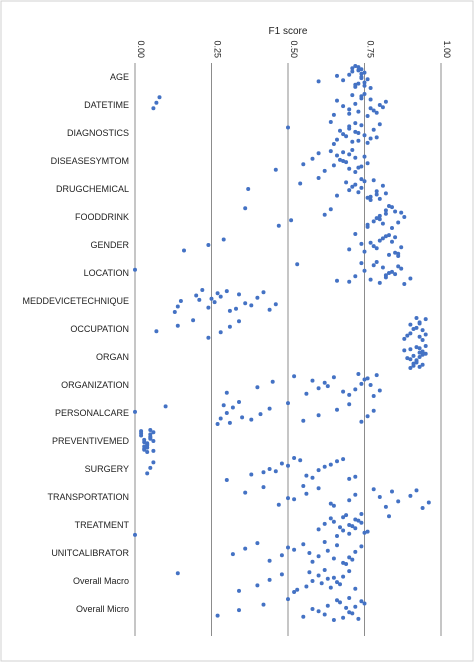 The image size is (474, 662). What do you see at coordinates (218, 49) in the screenshot?
I see `x-tick-label-1: 0.25` at bounding box center [218, 49].